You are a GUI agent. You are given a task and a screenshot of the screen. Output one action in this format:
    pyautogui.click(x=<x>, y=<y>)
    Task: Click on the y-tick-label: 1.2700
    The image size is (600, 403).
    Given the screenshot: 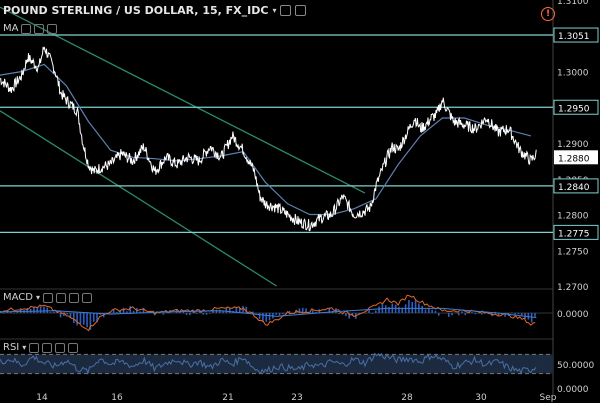 What is the action you would take?
    pyautogui.click(x=573, y=288)
    